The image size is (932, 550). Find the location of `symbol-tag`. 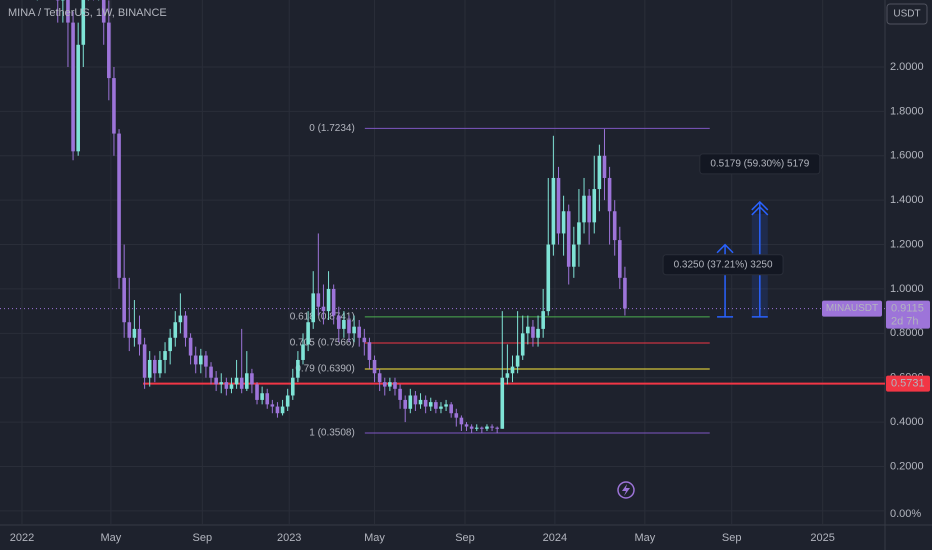

symbol-tag is located at coordinates (852, 308).